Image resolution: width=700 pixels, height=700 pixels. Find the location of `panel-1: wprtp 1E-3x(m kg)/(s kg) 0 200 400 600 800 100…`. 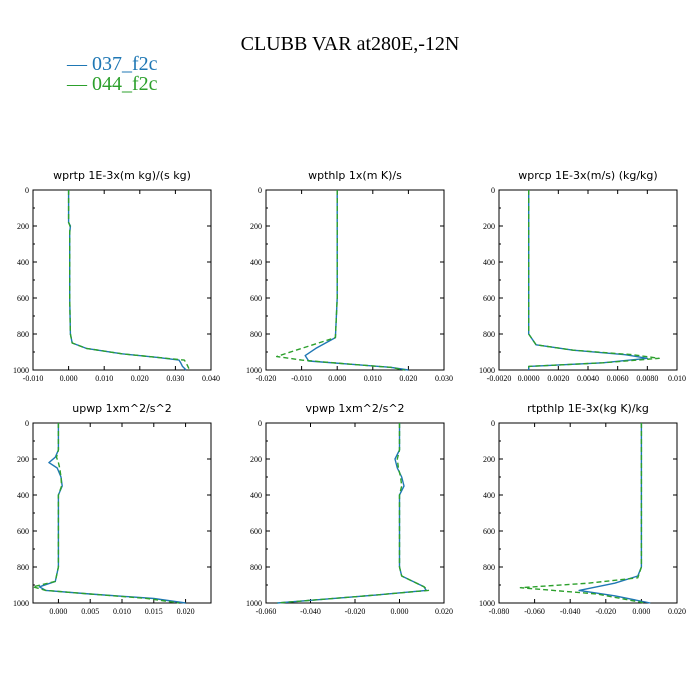

panel-1: wprtp 1E-3x(m kg)/(s kg) 0 200 400 600 800 100… is located at coordinates (116, 276).